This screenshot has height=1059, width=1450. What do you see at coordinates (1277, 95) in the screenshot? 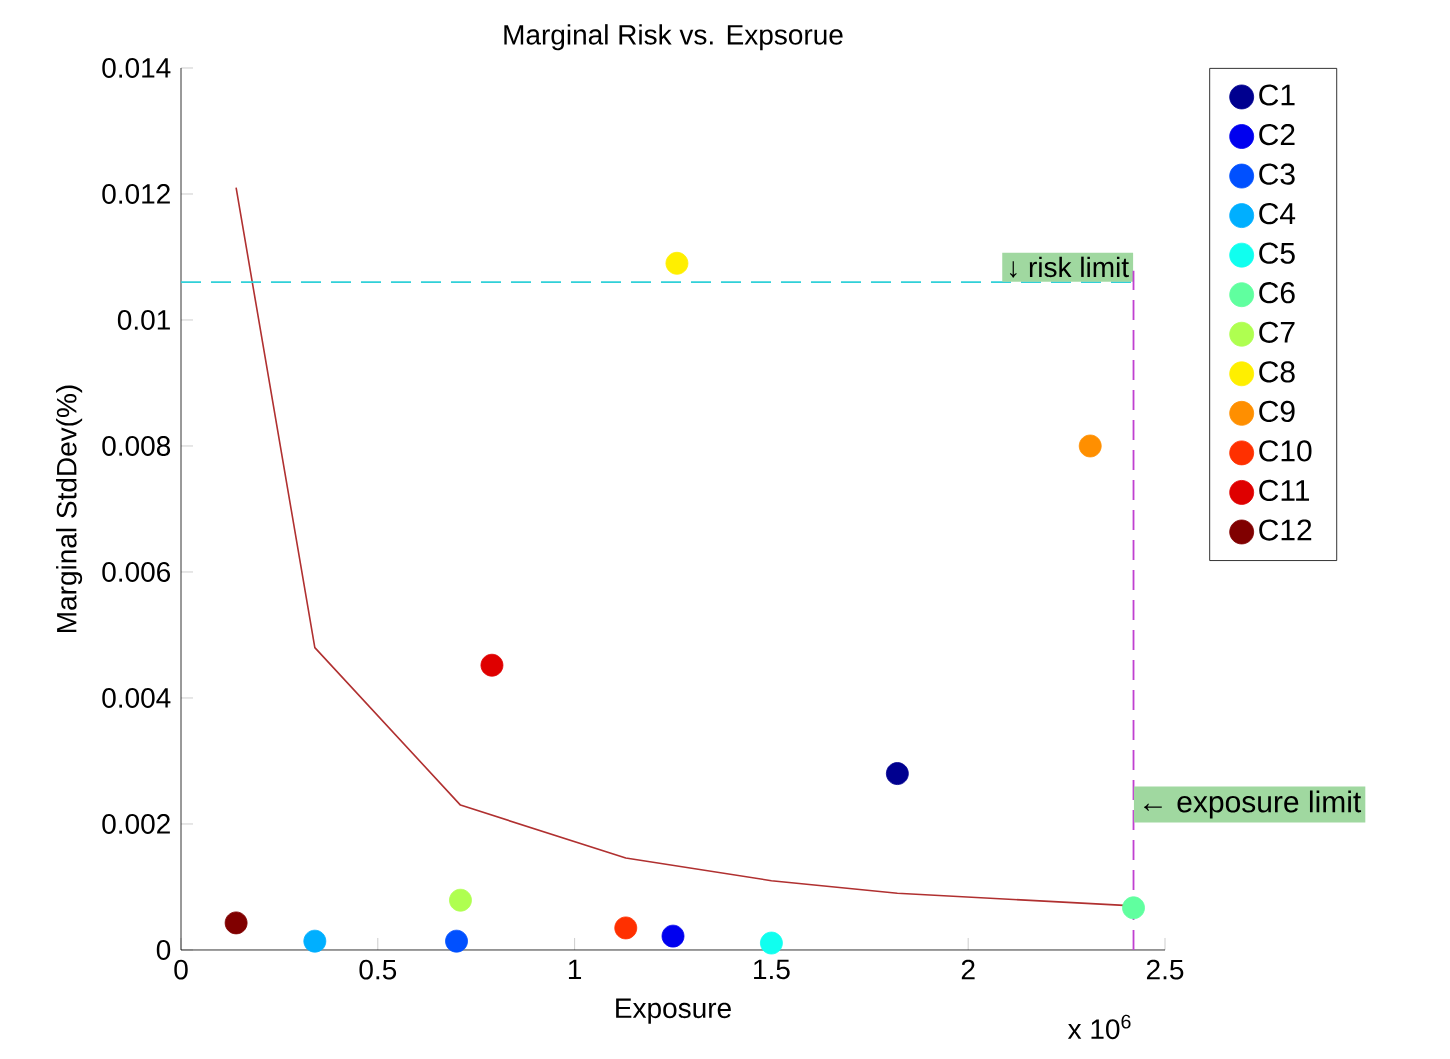
I see `legend-label: C1` at bounding box center [1277, 95].